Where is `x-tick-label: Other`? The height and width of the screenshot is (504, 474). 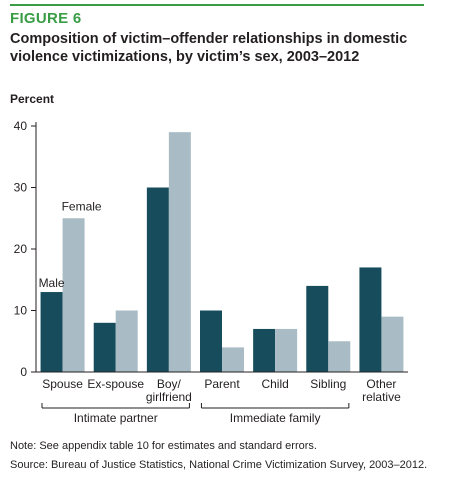
x-tick-label: Other is located at coordinates (381, 384).